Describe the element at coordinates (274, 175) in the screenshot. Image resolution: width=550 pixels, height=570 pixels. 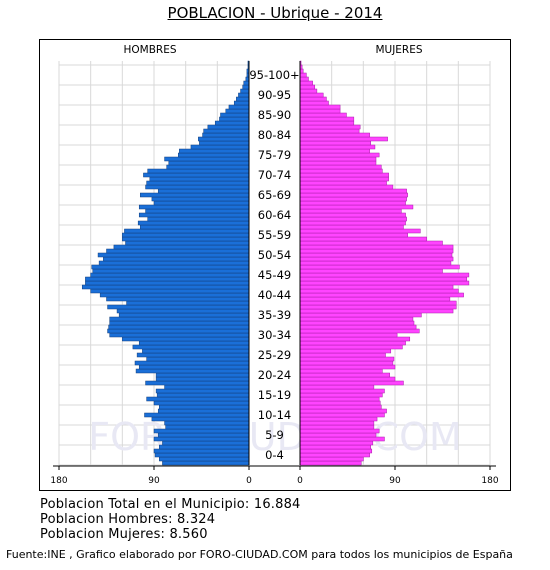
I see `age-group-label: 70-74` at that location.